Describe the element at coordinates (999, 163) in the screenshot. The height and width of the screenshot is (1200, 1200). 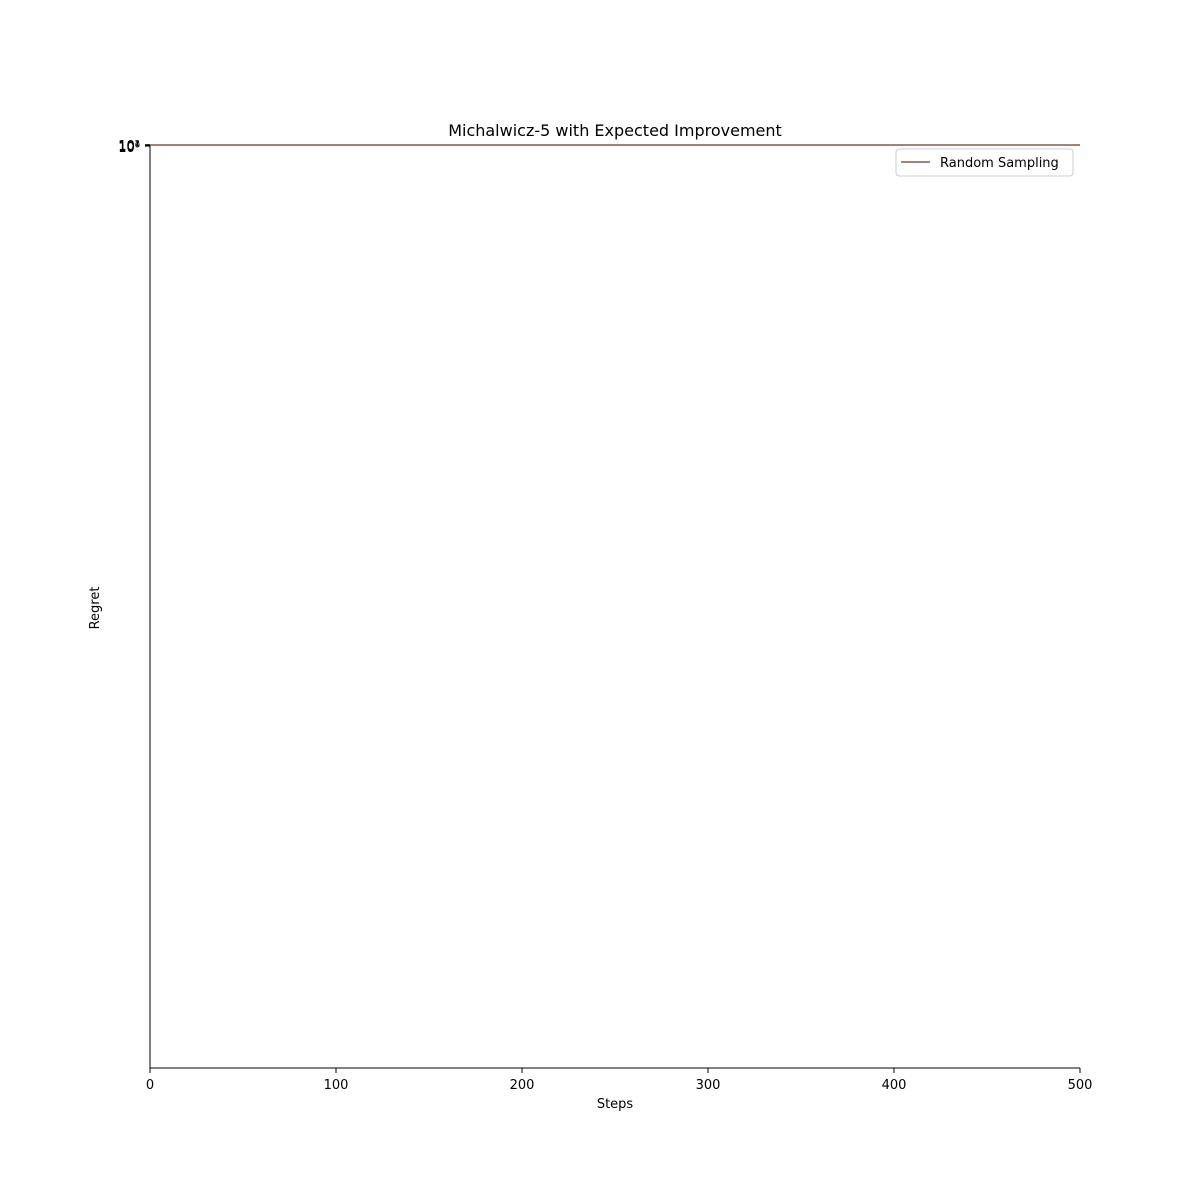
I see `legend-label-random-sampling: Random Sampling` at that location.